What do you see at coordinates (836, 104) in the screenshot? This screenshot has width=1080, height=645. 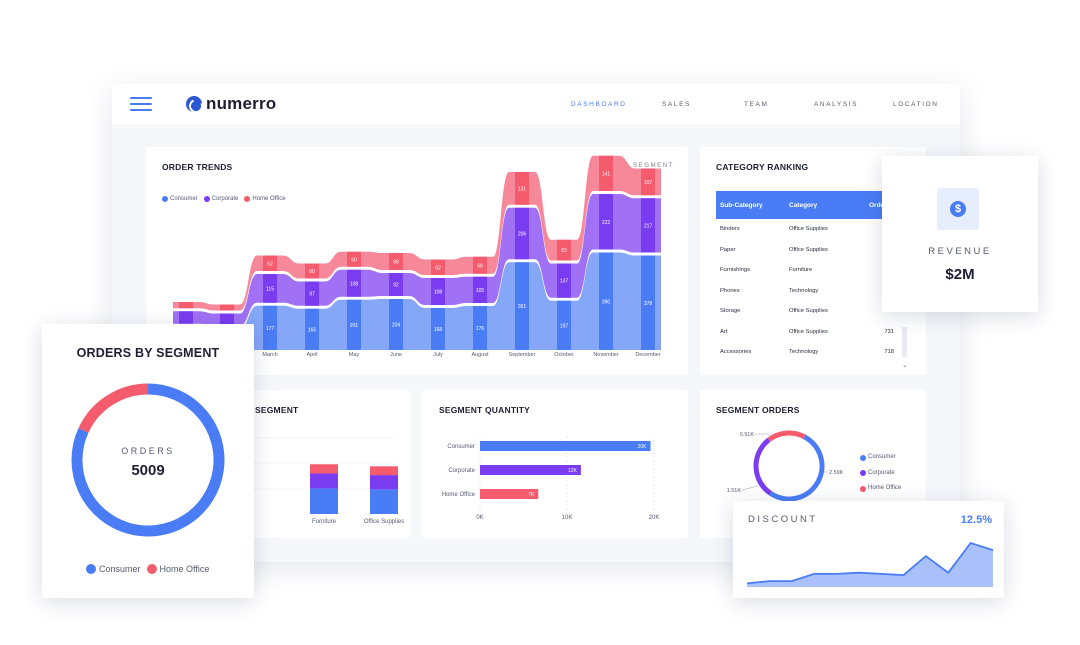 I see `nav-analysis: ANALYSIS` at bounding box center [836, 104].